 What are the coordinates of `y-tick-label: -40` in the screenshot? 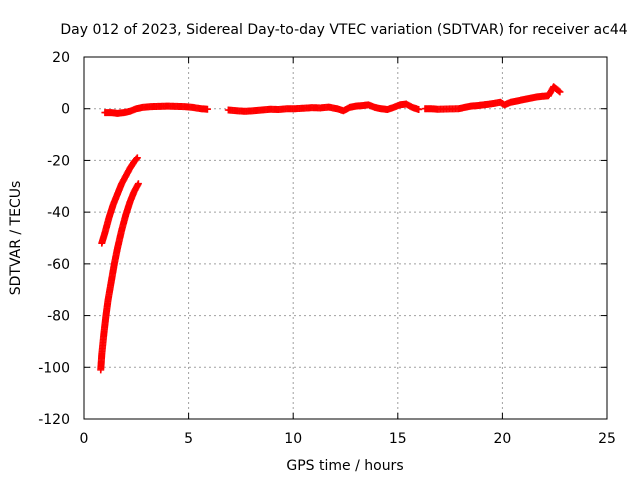 It's located at (58, 213).